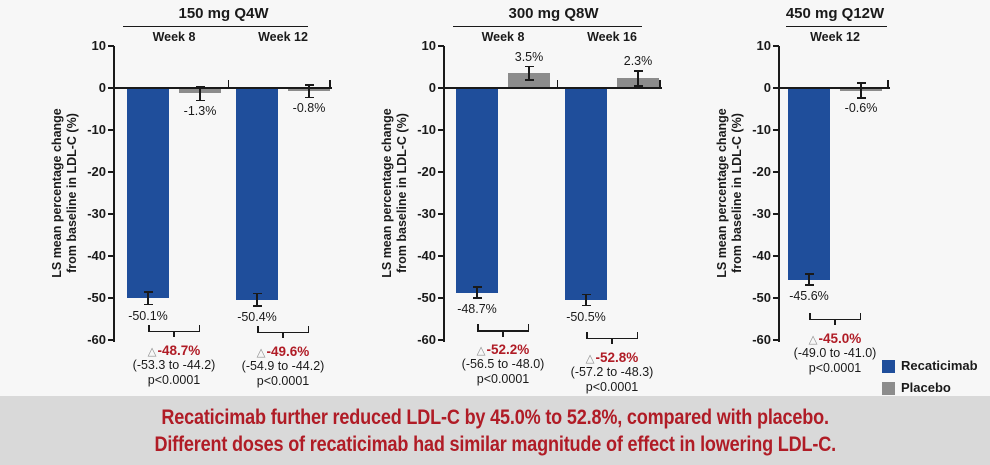 Image resolution: width=990 pixels, height=465 pixels. What do you see at coordinates (737, 193) in the screenshot?
I see `y-axis-title-line: from baseline in LDL-C (%)` at bounding box center [737, 193].